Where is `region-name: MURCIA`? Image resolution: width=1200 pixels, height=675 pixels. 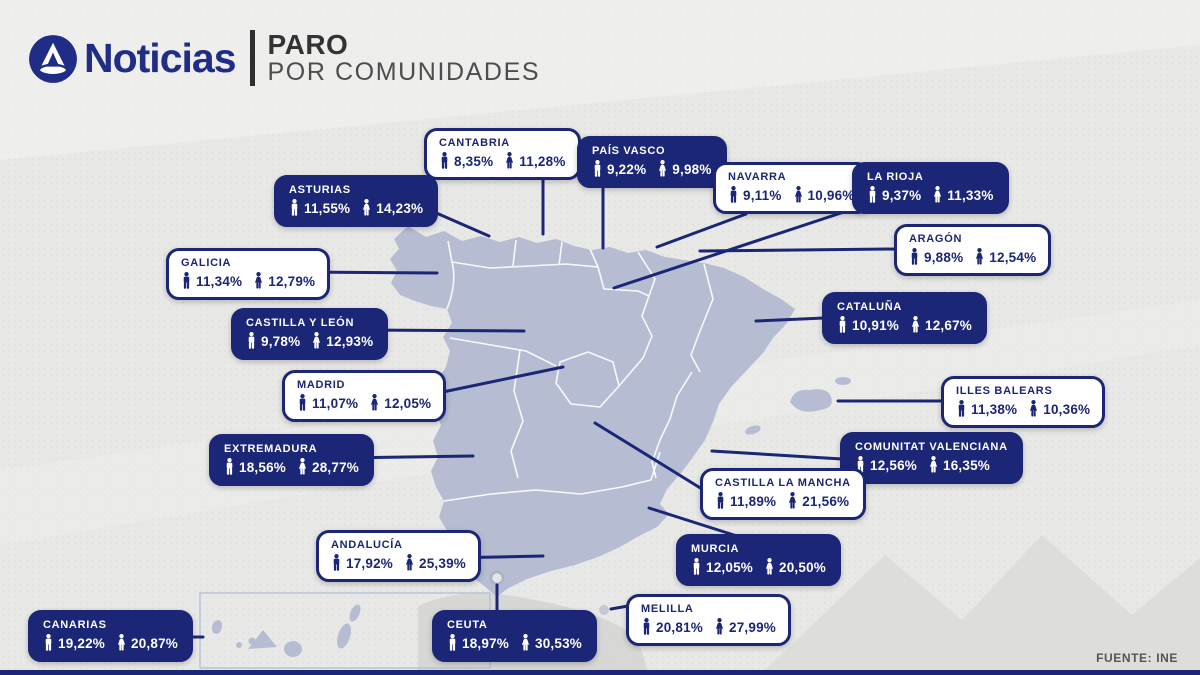 region-name: MURCIA is located at coordinates (715, 549).